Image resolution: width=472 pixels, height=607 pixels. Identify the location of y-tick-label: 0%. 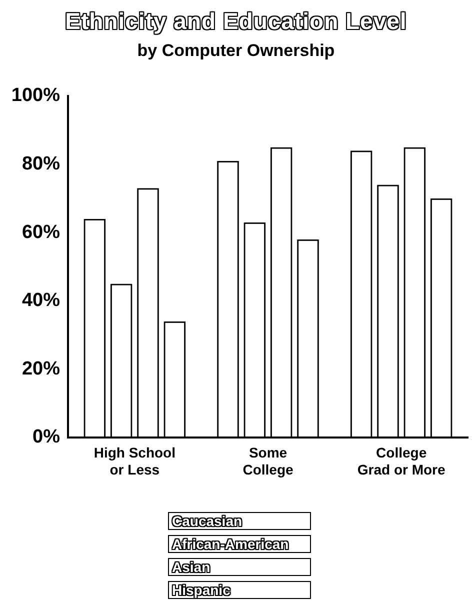
(46, 437).